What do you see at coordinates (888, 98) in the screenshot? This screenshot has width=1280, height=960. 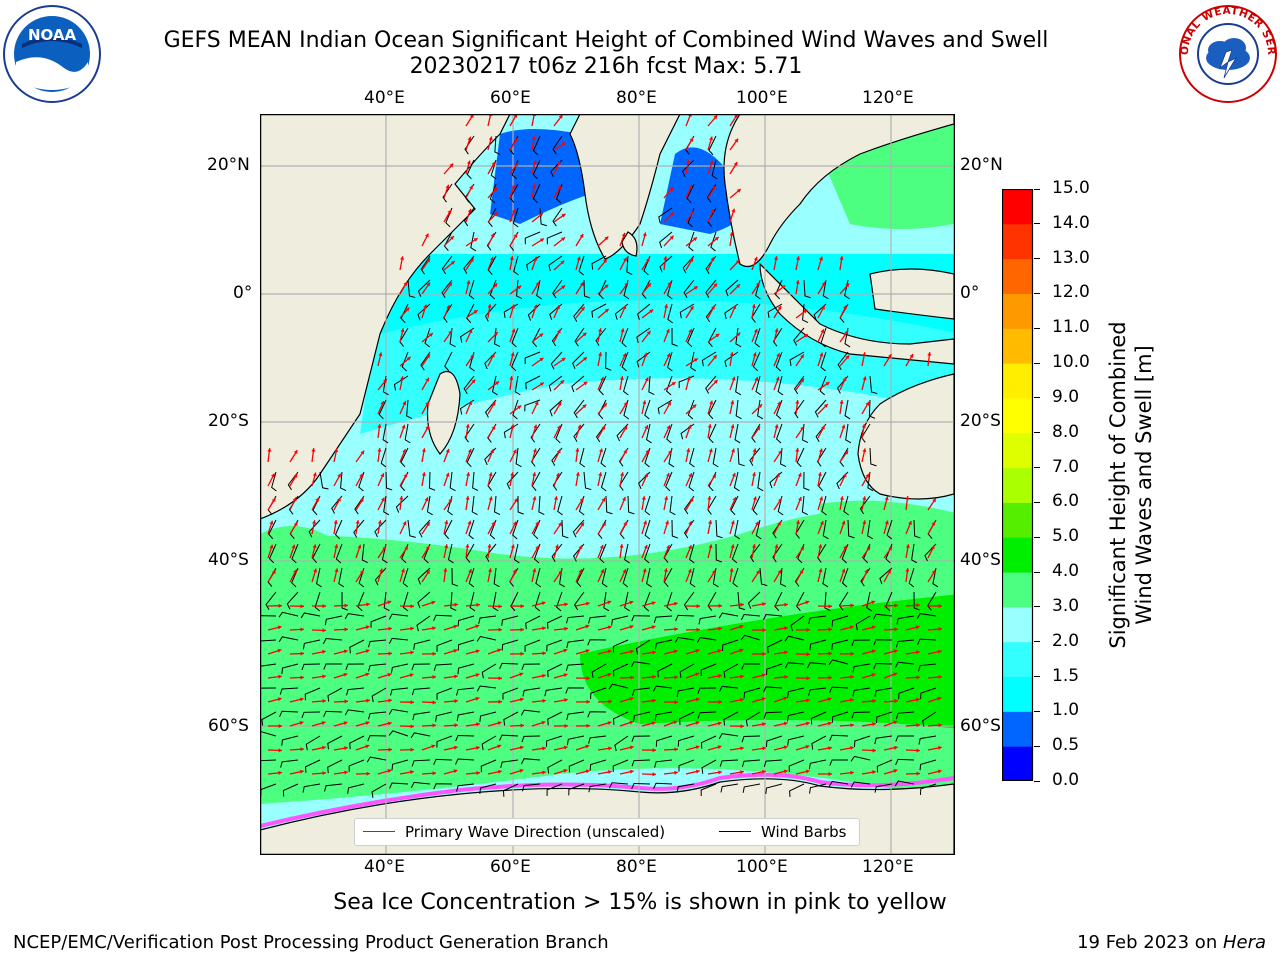 I see `lon-label-top-120e: 120°E` at bounding box center [888, 98].